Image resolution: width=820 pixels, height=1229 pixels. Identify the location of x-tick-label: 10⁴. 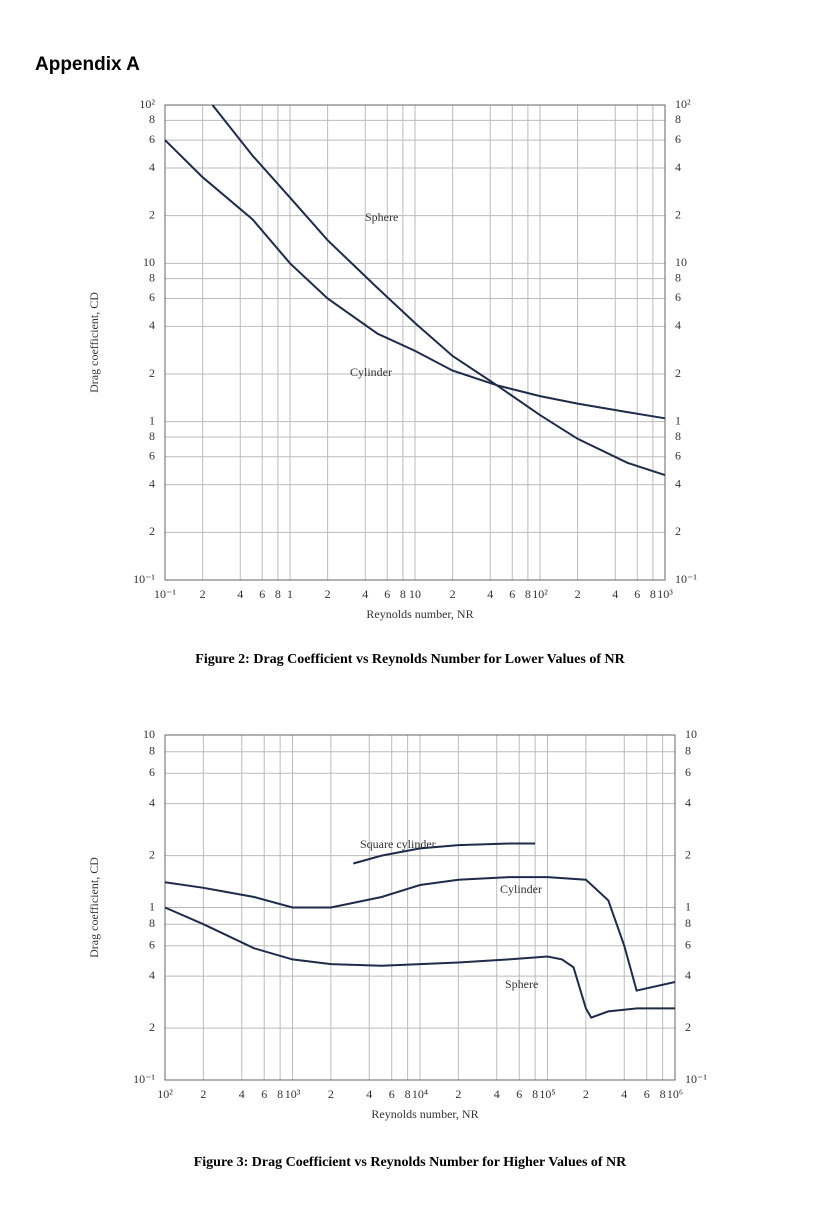
(420, 1094).